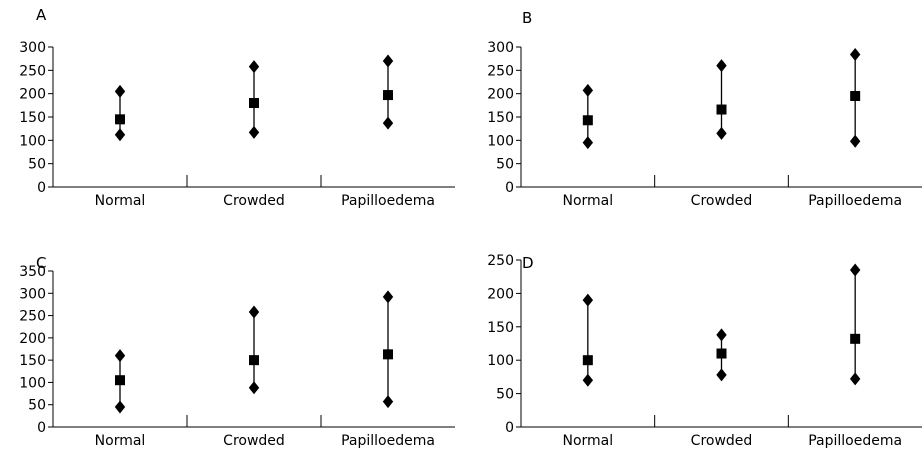  What do you see at coordinates (32, 272) in the screenshot?
I see `y-tick-label: 350` at bounding box center [32, 272].